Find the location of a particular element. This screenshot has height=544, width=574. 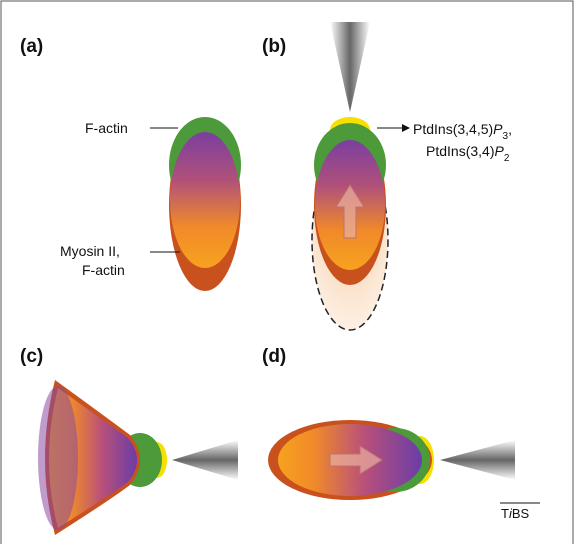

annotation: Myosin II, is located at coordinates (90, 251).